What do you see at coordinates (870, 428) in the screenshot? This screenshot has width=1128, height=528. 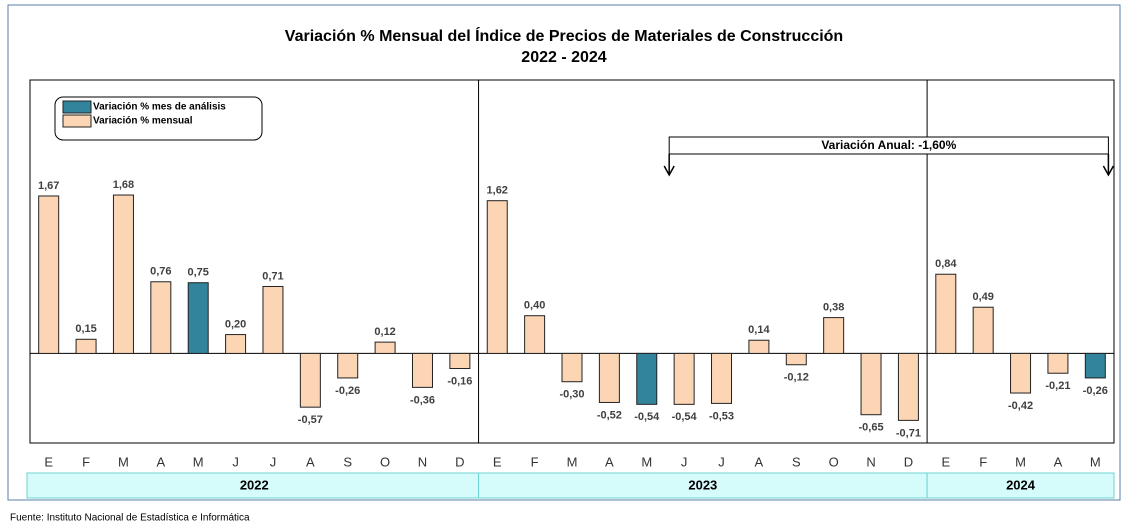 I see `value-label: -0,65` at bounding box center [870, 428].